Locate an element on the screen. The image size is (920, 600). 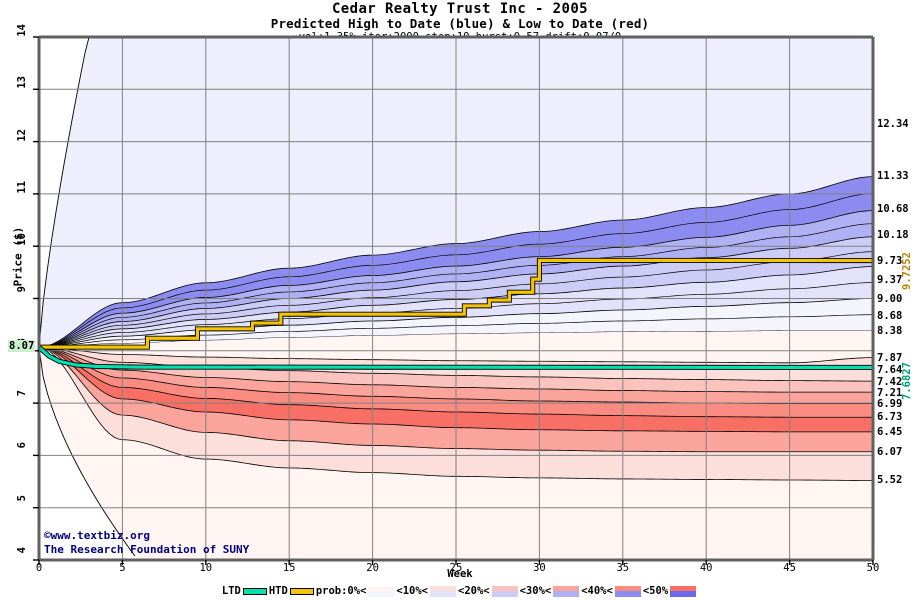
x-tick-label: 15 is located at coordinates (289, 568).